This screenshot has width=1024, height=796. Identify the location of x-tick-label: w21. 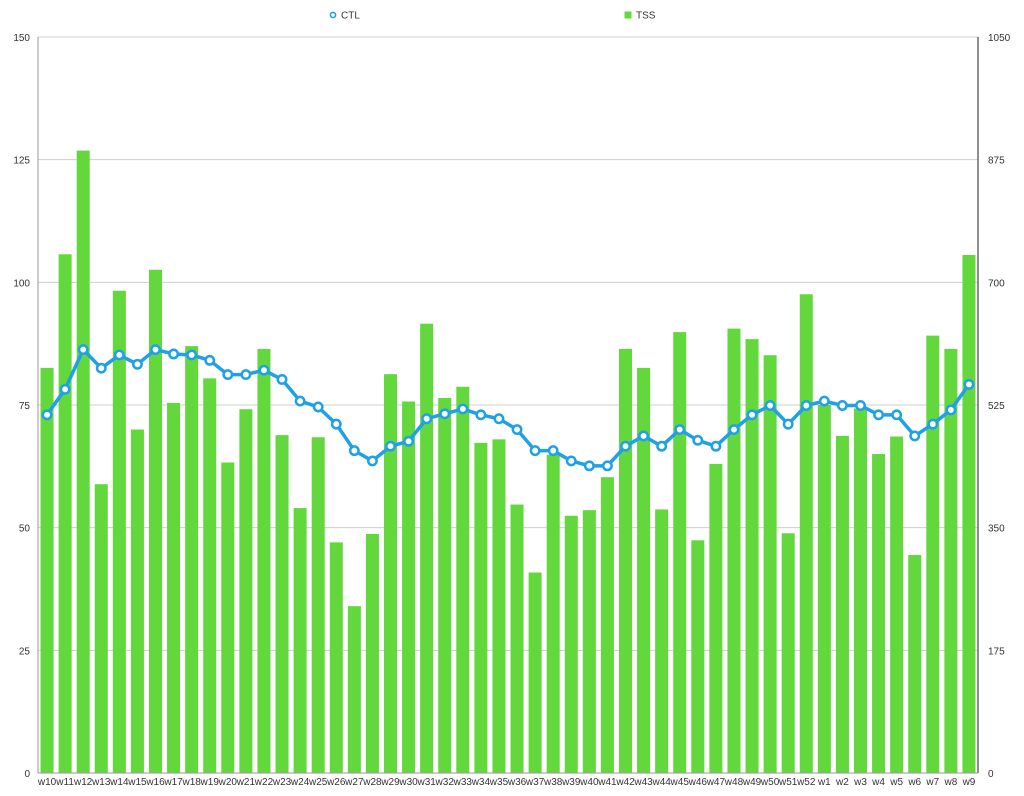
(246, 782).